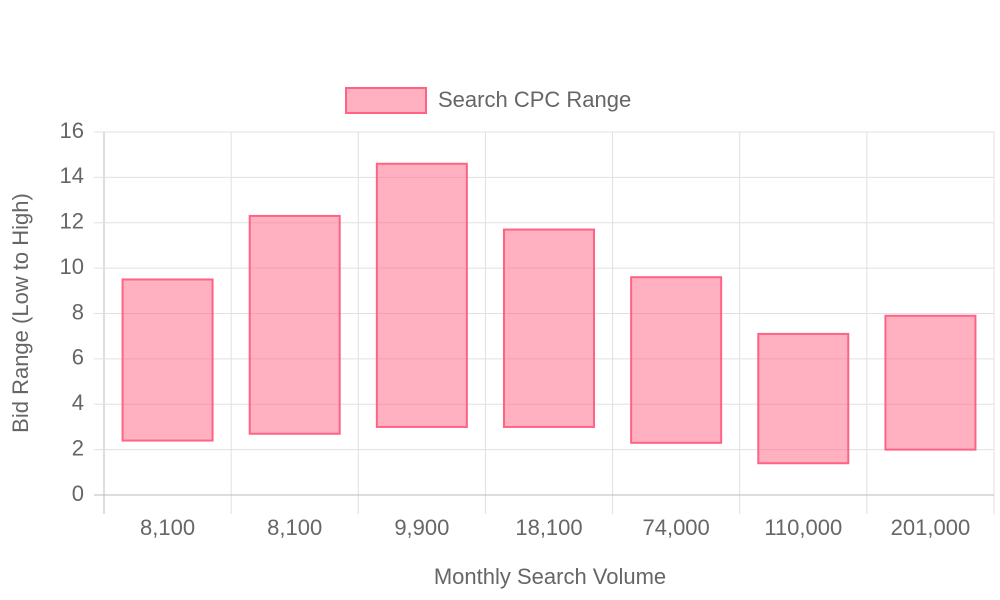 This screenshot has width=1000, height=600. What do you see at coordinates (78, 311) in the screenshot?
I see `y-tick-label: 8` at bounding box center [78, 311].